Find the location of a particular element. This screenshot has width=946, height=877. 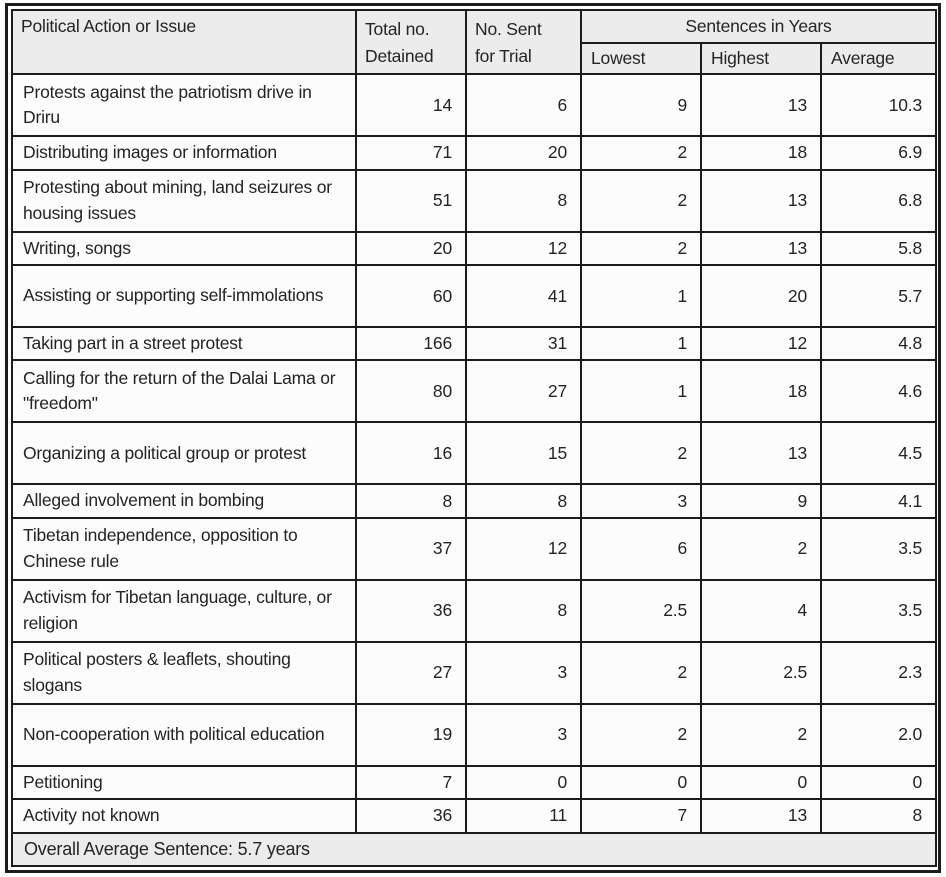

trial-cell: 20 is located at coordinates (523, 153).